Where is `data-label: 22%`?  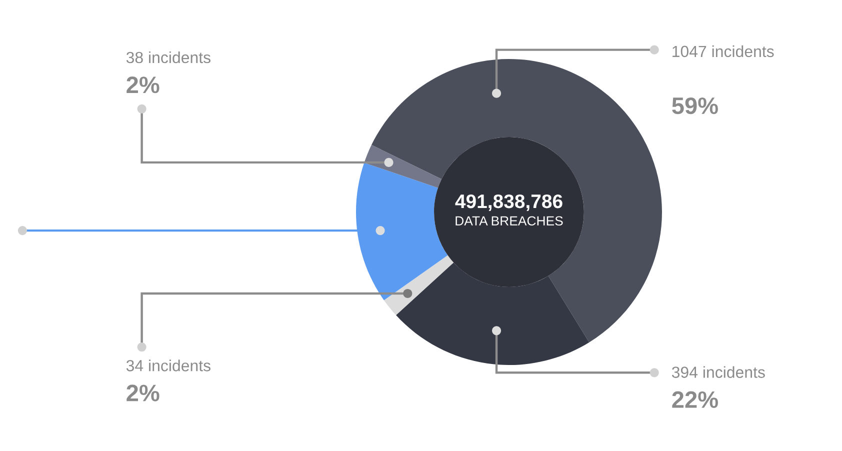
data-label: 22% is located at coordinates (695, 399).